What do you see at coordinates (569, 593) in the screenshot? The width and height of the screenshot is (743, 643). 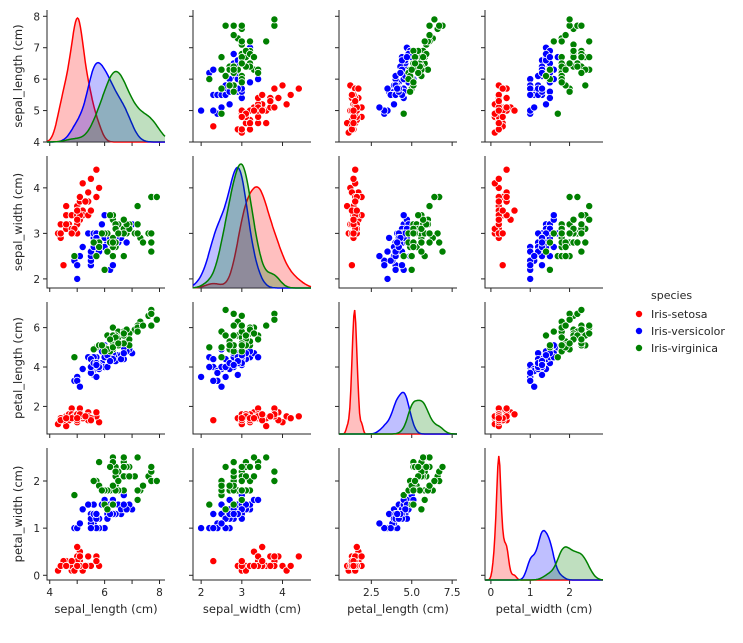 I see `x-tick-label: 2` at bounding box center [569, 593].